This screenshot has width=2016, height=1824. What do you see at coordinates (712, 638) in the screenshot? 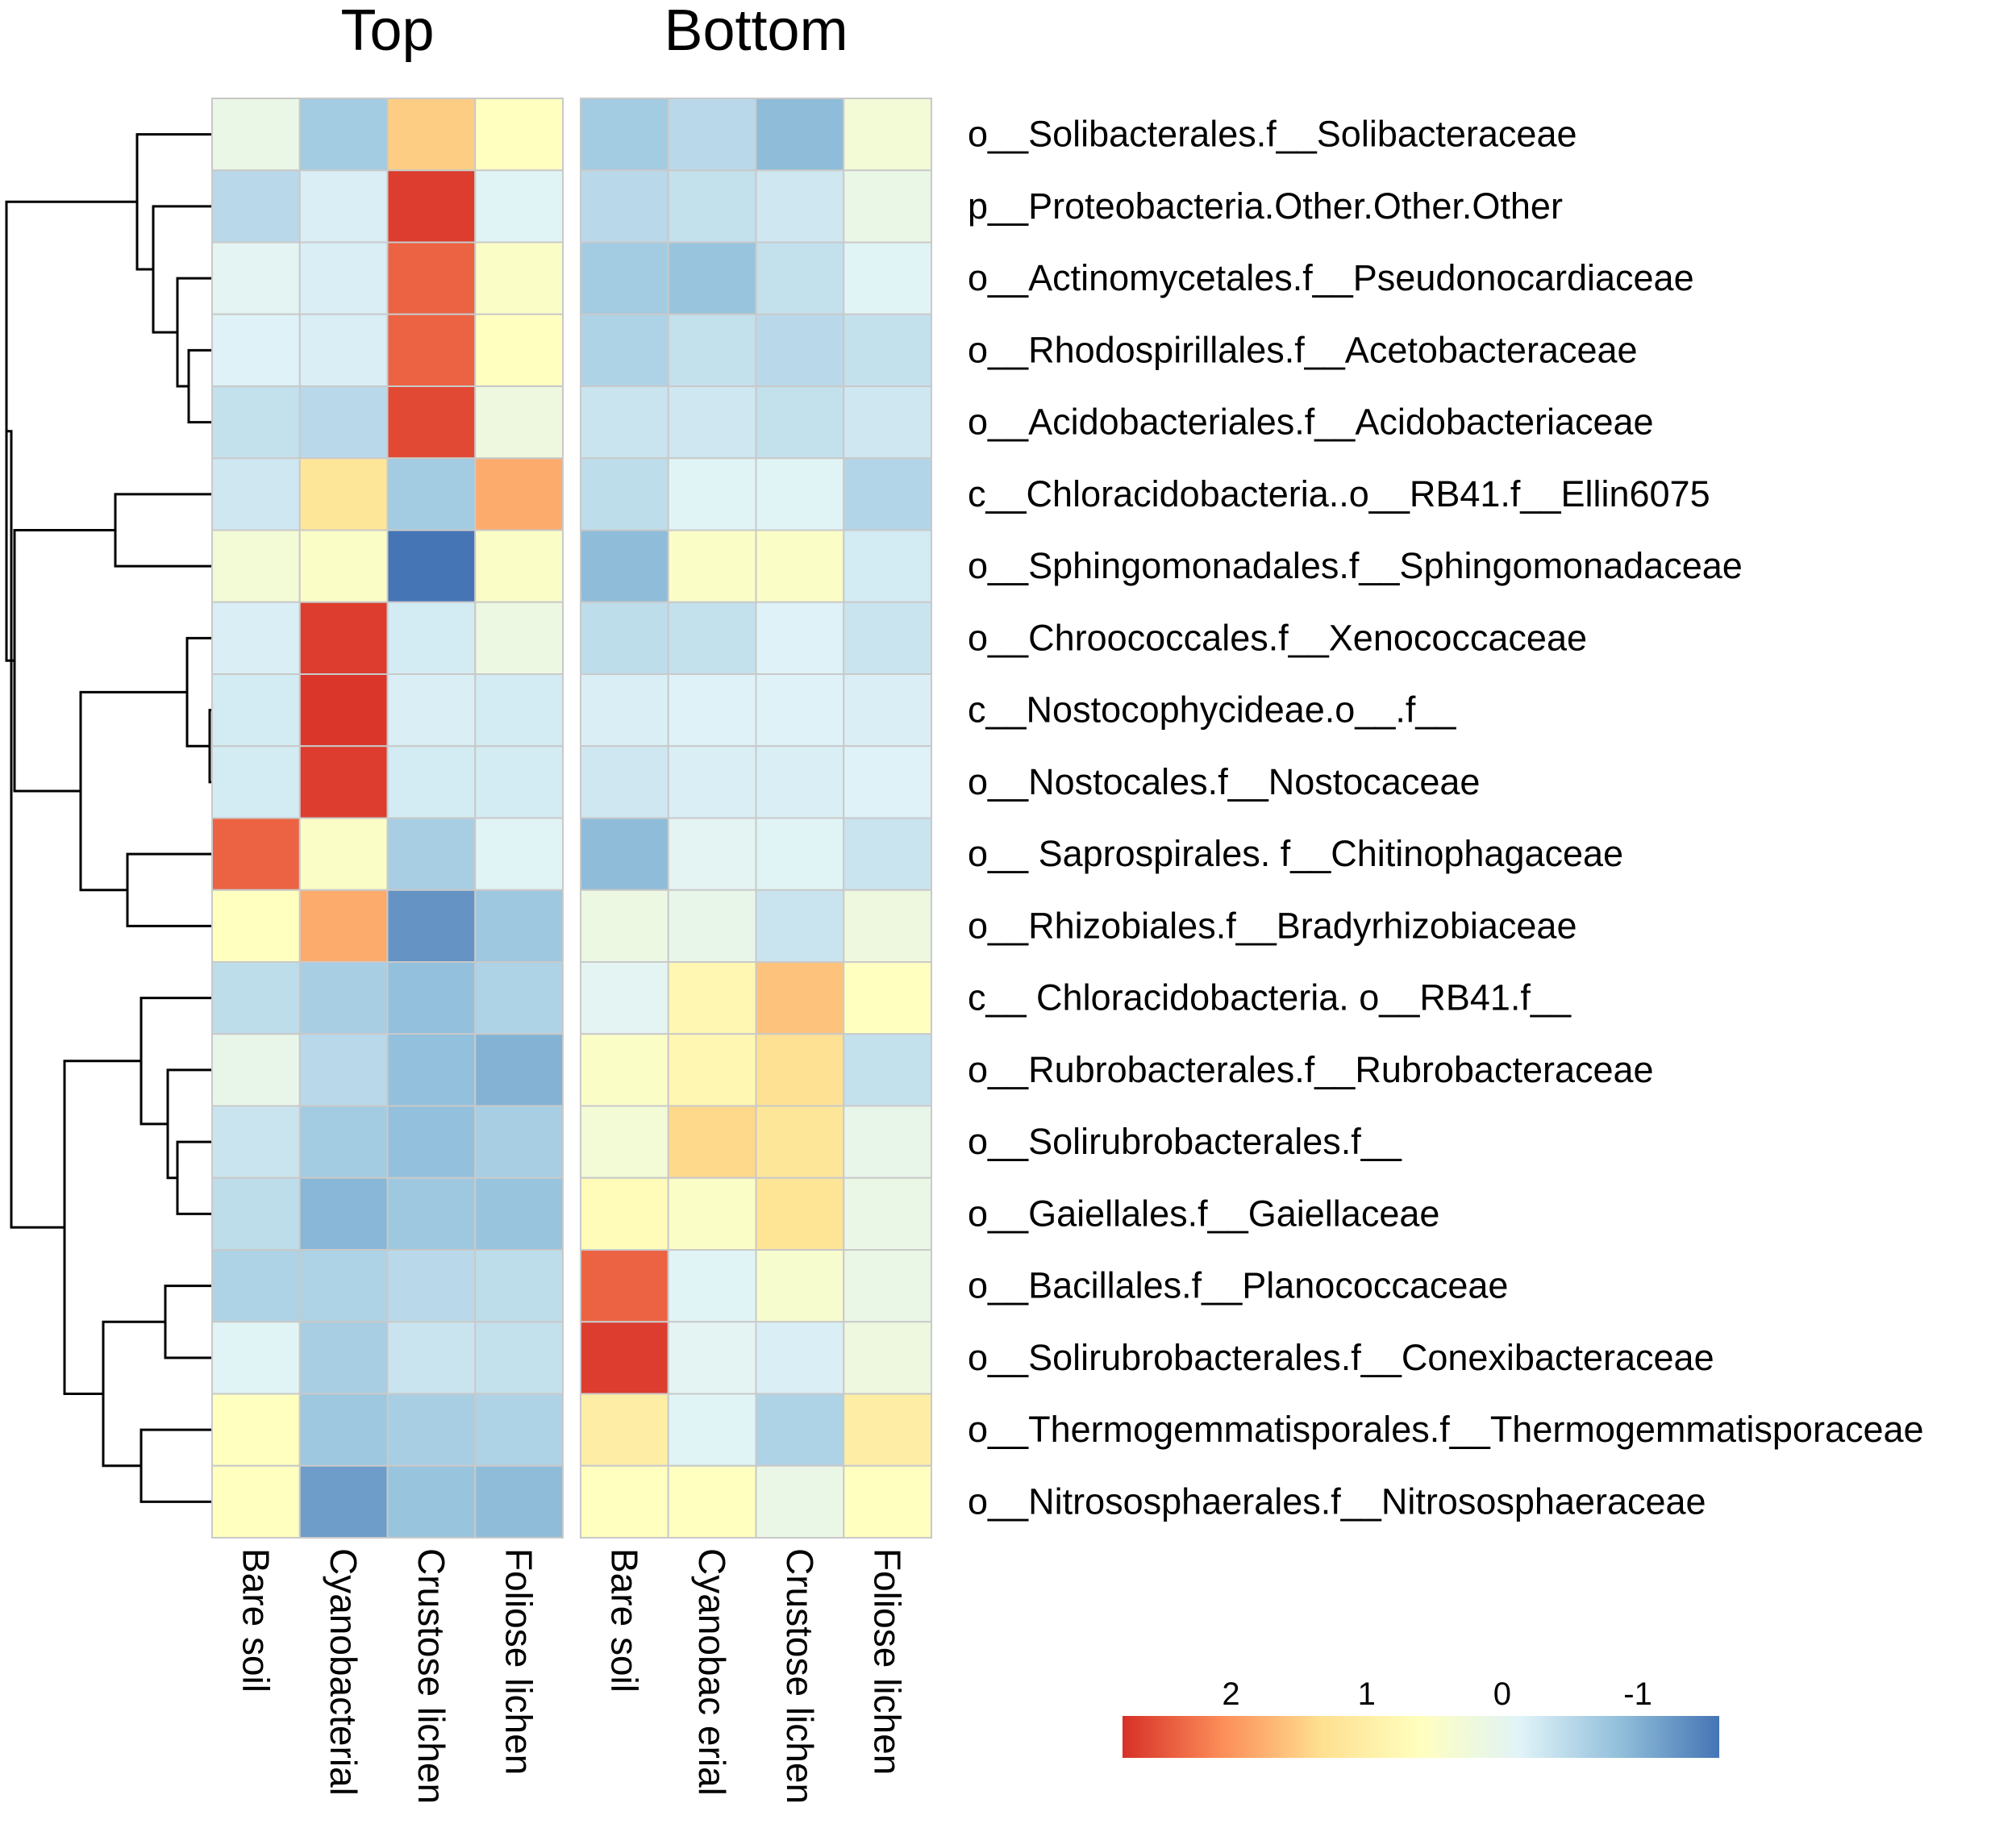
I see `heatmap-cell-r7-c5` at bounding box center [712, 638].